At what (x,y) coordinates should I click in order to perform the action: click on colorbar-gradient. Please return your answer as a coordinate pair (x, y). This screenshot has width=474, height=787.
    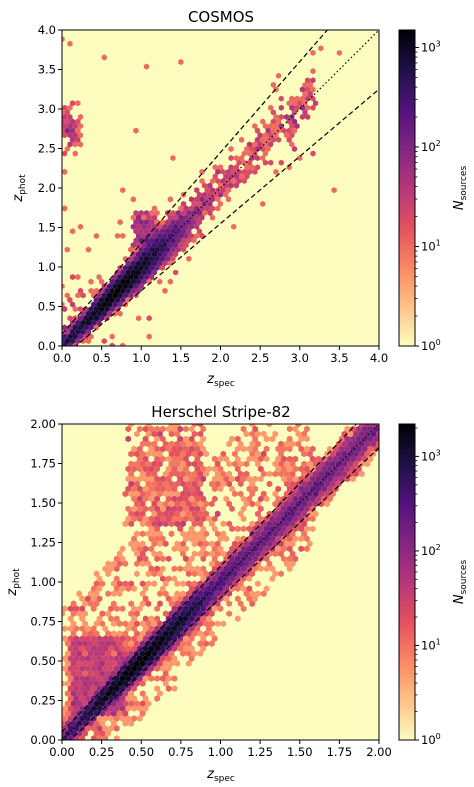
    Looking at the image, I should click on (407, 582).